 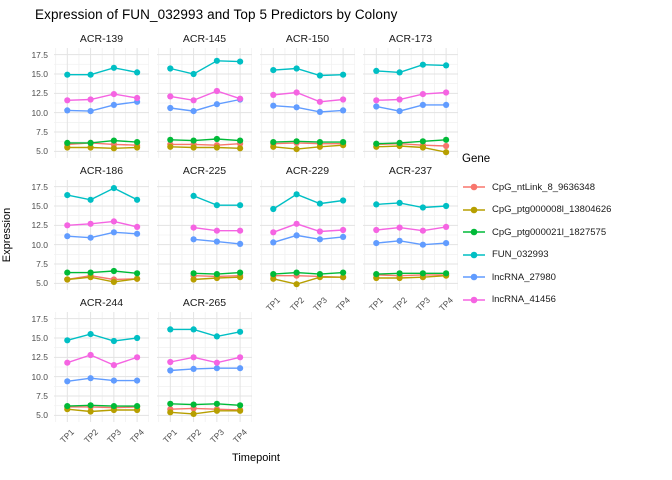 I want to click on y-tick-label: 10.0, so click(x=39, y=244).